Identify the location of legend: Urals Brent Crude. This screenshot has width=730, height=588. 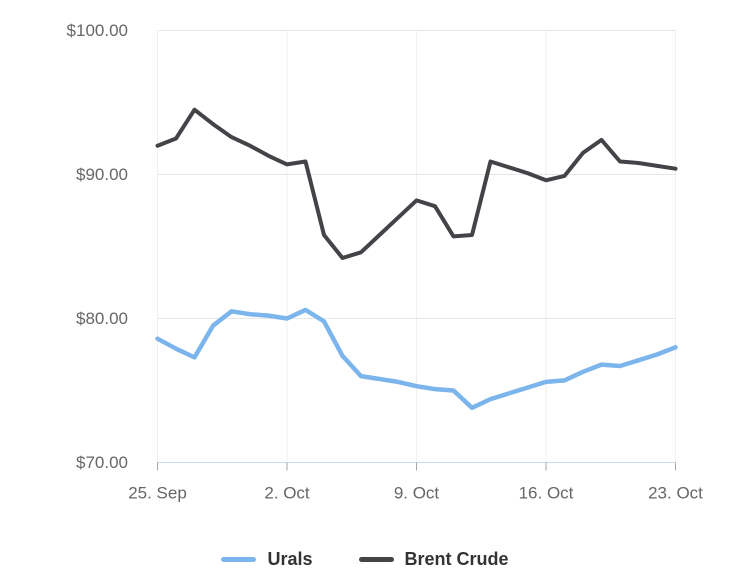
(365, 556).